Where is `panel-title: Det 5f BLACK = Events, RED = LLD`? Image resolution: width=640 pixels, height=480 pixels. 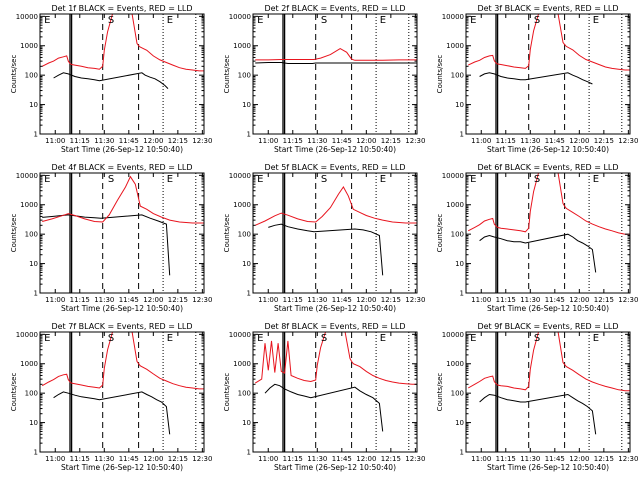 panel-title: Det 5f BLACK = Events, RED = LLD is located at coordinates (334, 167).